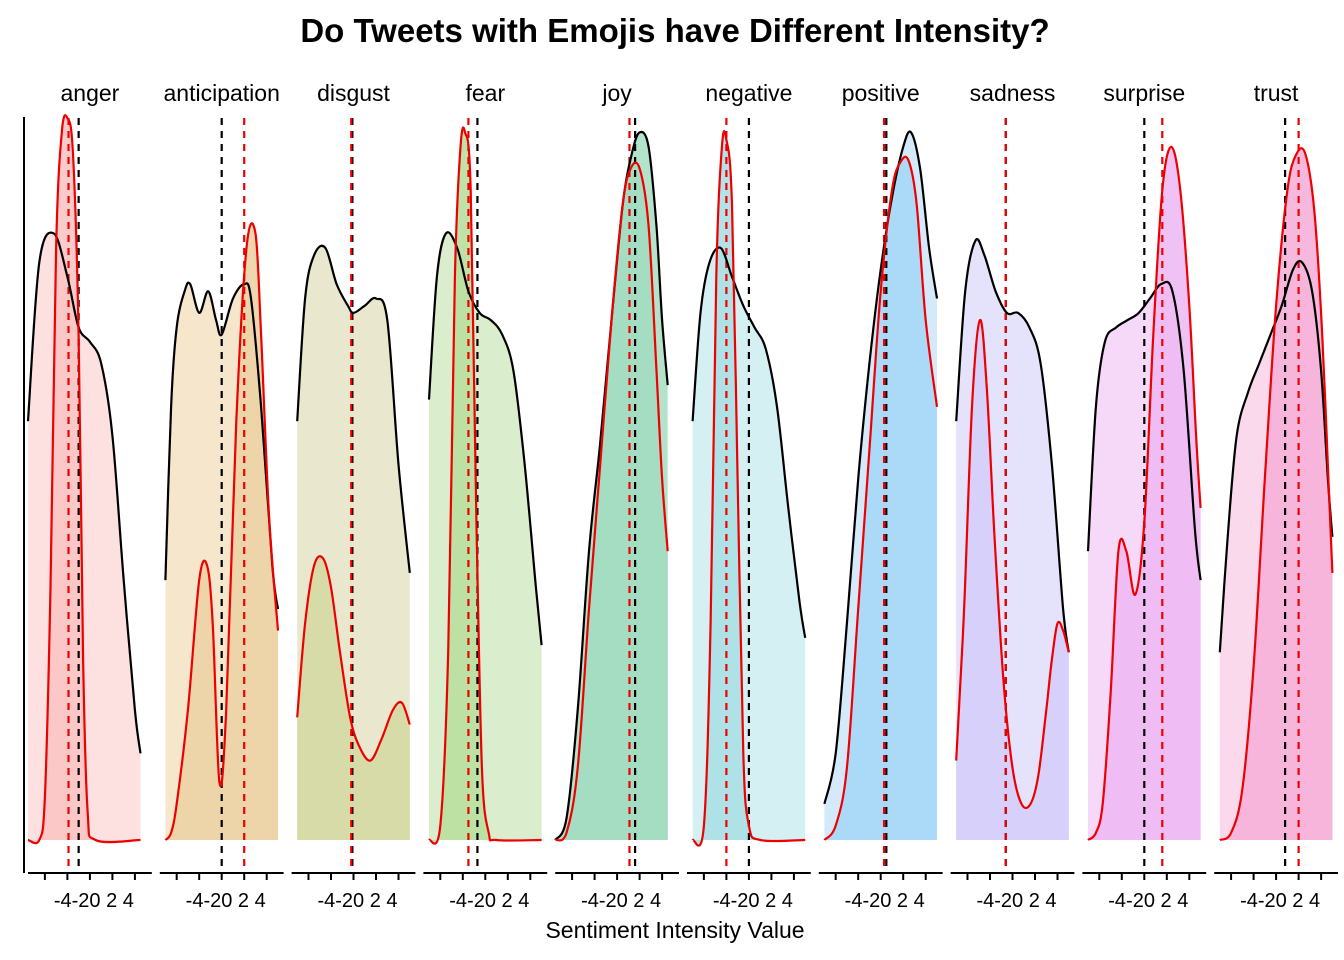 The width and height of the screenshot is (1344, 960). I want to click on facet-panel-positive: positive -4-20 2 4, so click(880, 496).